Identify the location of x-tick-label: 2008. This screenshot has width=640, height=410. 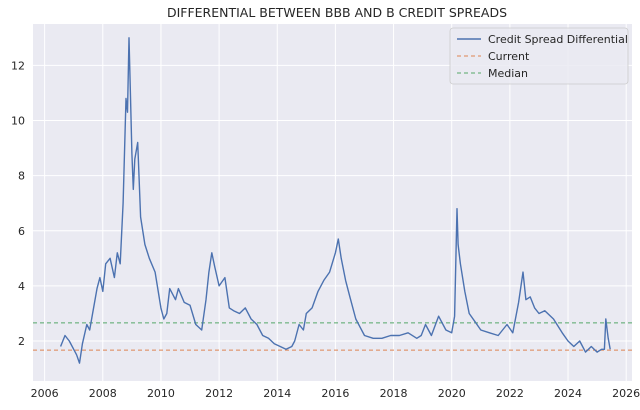
(103, 393).